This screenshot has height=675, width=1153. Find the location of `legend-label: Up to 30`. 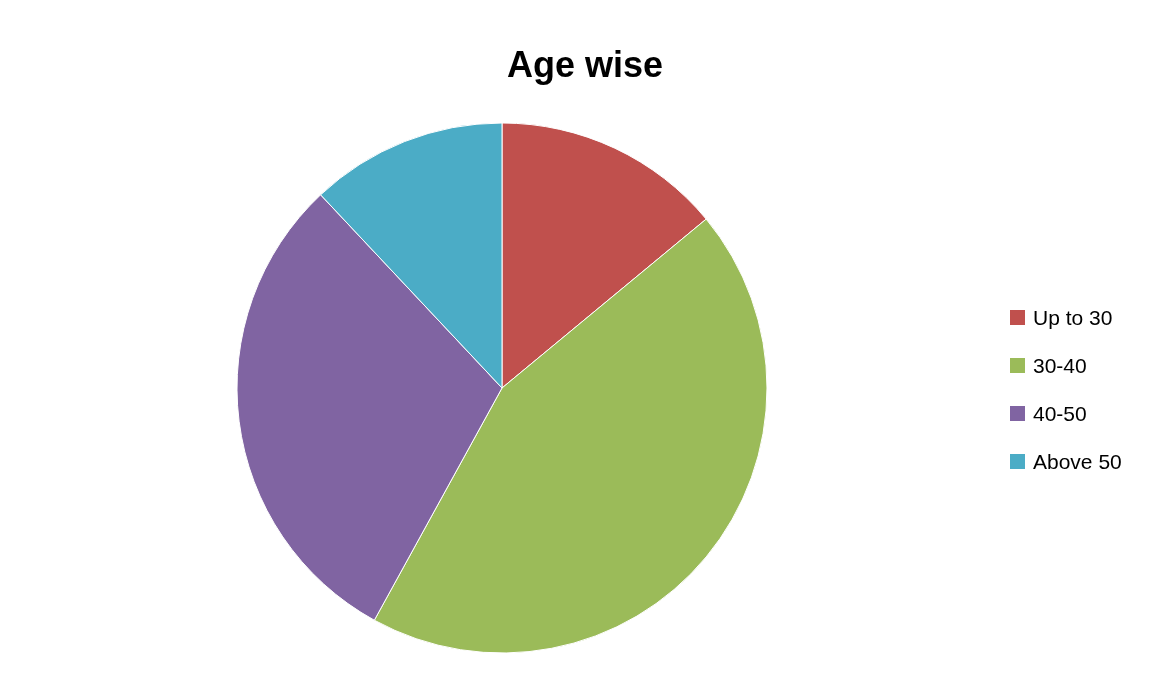

legend-label: Up to 30 is located at coordinates (1073, 317).